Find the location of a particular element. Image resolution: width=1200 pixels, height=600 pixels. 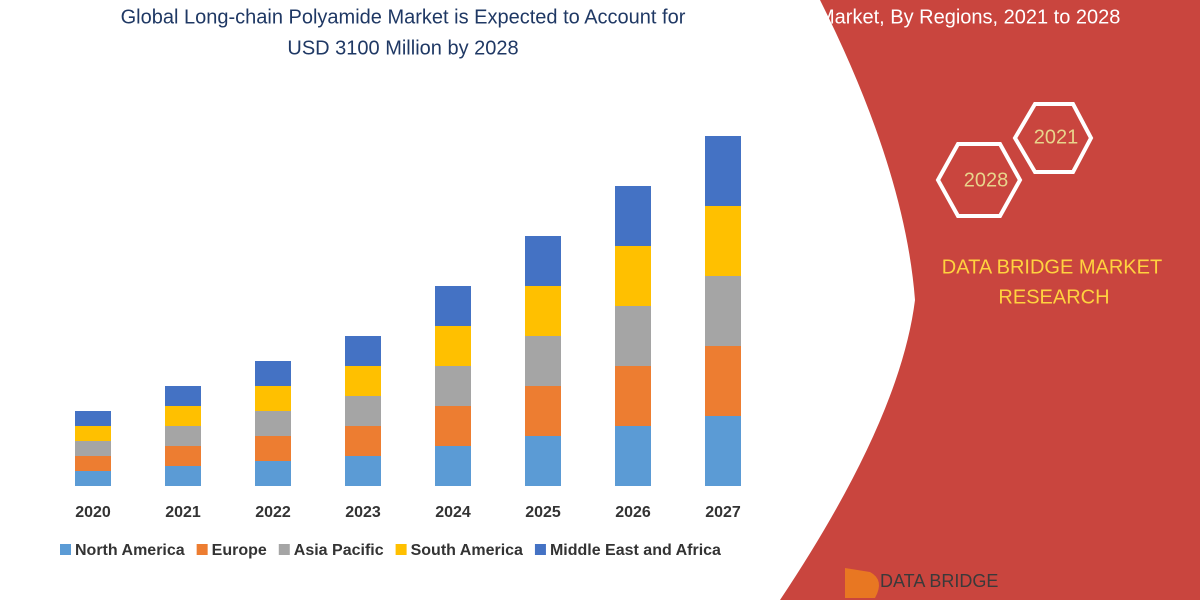

legend-label: South America is located at coordinates (467, 550).